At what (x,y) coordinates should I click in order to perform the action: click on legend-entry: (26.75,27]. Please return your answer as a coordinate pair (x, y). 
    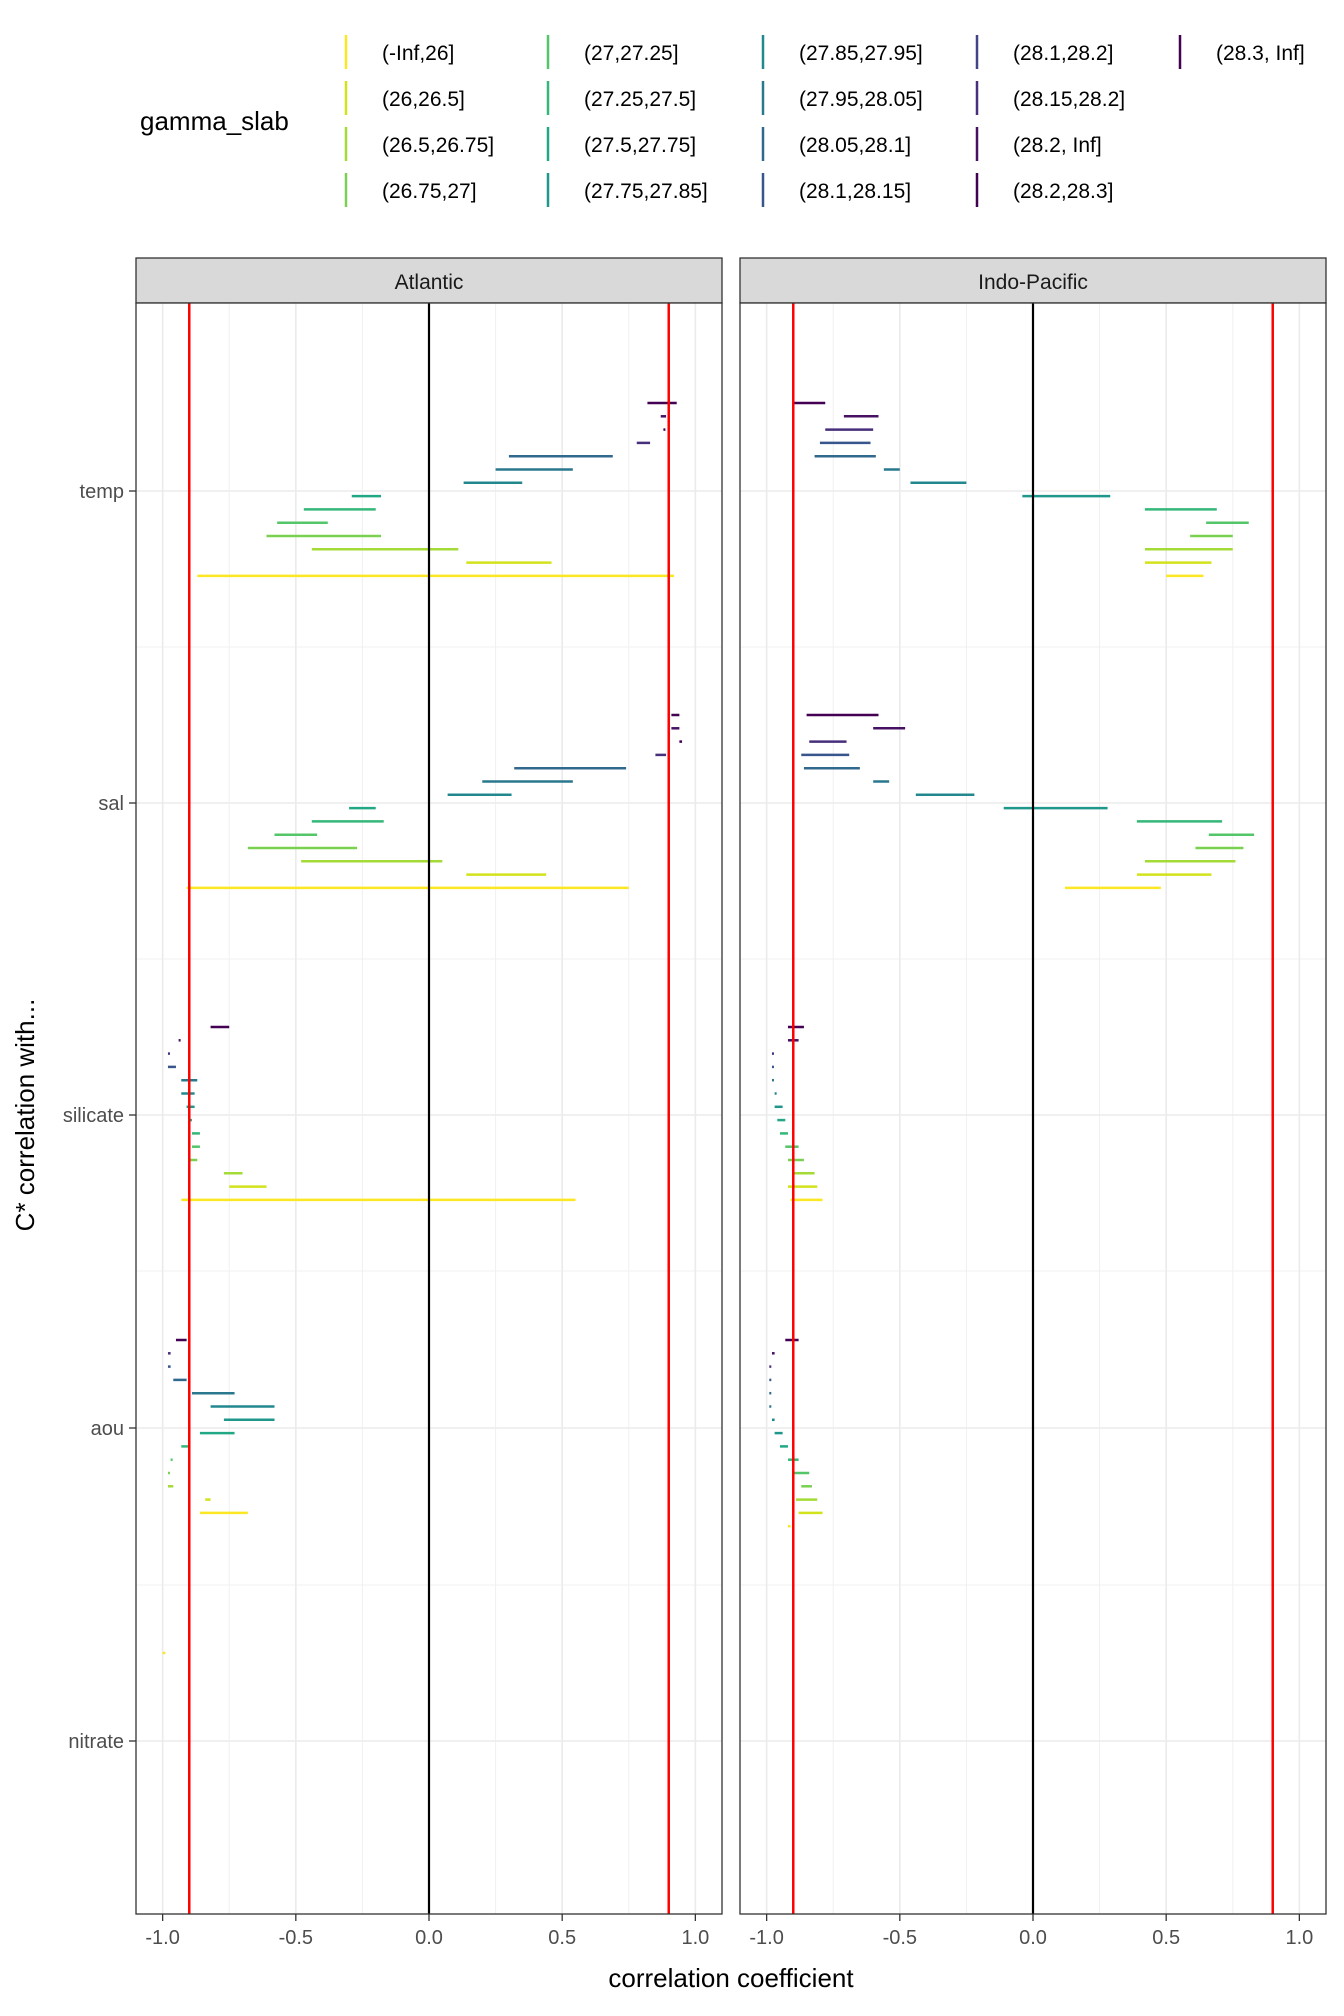
    Looking at the image, I should click on (410, 190).